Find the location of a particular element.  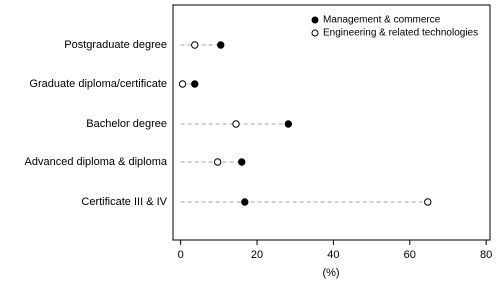

y-tick-label: Bachelor degree is located at coordinates (126, 124).